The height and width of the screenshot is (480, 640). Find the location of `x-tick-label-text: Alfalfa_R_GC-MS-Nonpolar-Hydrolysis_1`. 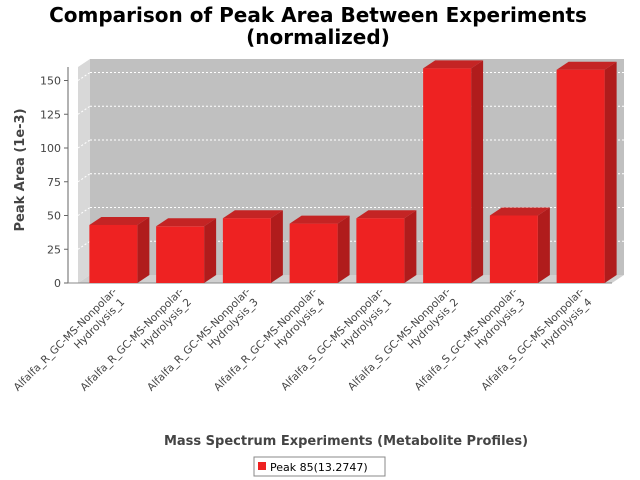

x-tick-label-text: Alfalfa_R_GC-MS-Nonpolar-Hydrolysis_1 is located at coordinates (70, 343).